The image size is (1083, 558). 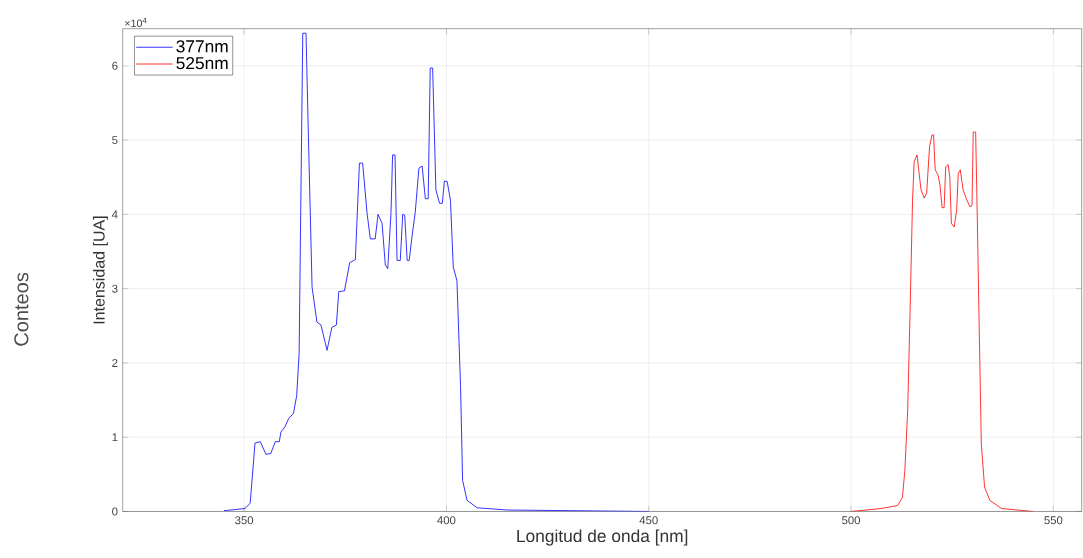 What do you see at coordinates (115, 437) in the screenshot?
I see `y-tick-label: 1` at bounding box center [115, 437].